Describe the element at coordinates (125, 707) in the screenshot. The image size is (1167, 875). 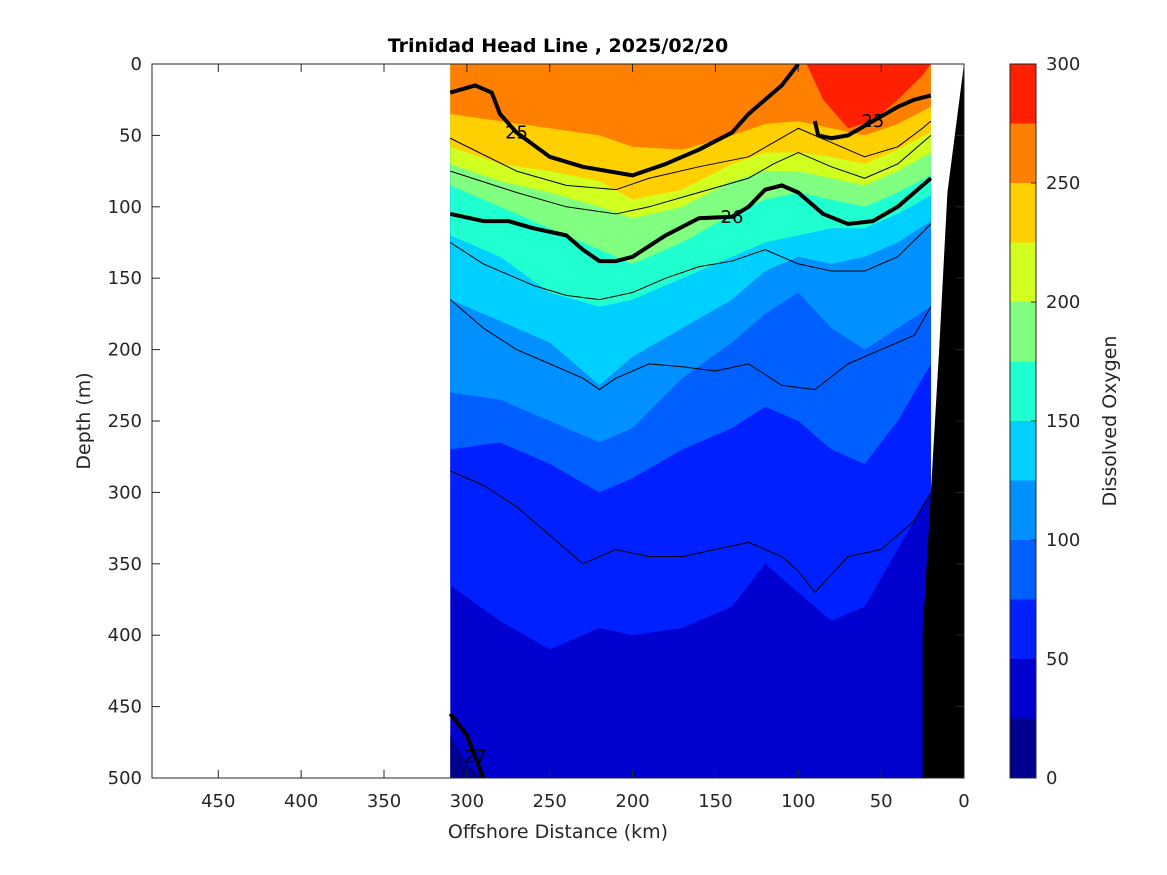
I see `y-tick-label: 450` at that location.